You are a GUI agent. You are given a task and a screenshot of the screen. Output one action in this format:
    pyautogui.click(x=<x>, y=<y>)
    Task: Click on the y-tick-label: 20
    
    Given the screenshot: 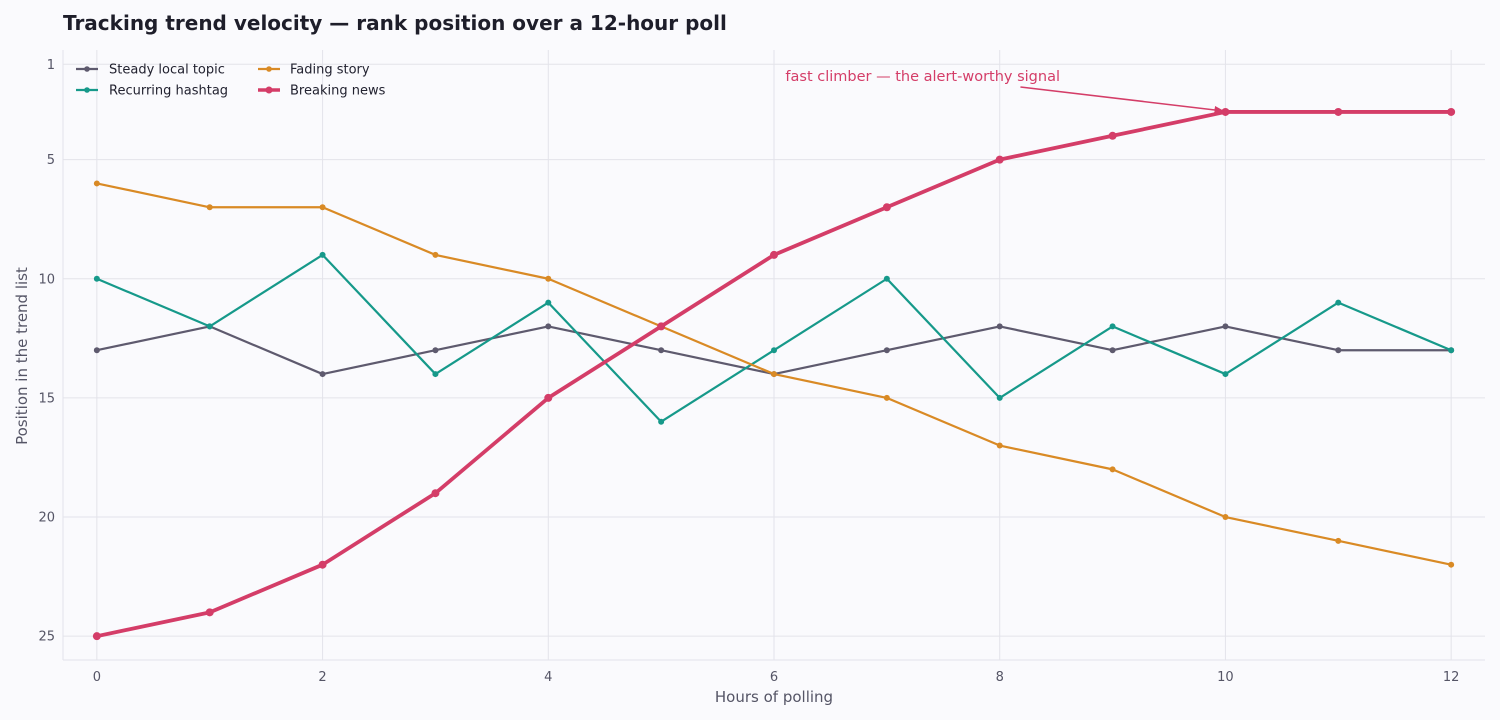 What is the action you would take?
    pyautogui.click(x=46, y=518)
    